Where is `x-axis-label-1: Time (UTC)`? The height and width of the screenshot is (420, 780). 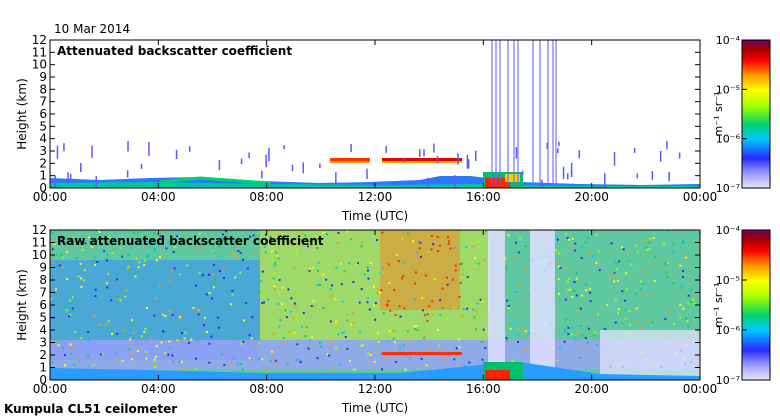
x-axis-label-1: Time (UTC) is located at coordinates (374, 216).